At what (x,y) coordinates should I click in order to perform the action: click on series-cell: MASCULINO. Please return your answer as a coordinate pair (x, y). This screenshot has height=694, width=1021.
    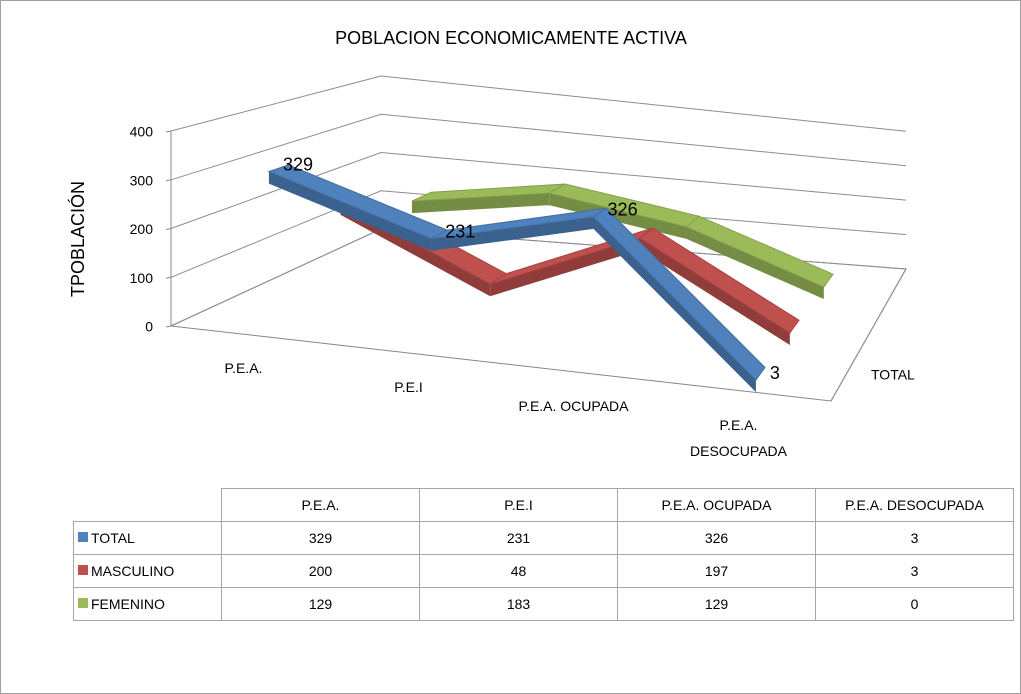
    Looking at the image, I should click on (147, 571).